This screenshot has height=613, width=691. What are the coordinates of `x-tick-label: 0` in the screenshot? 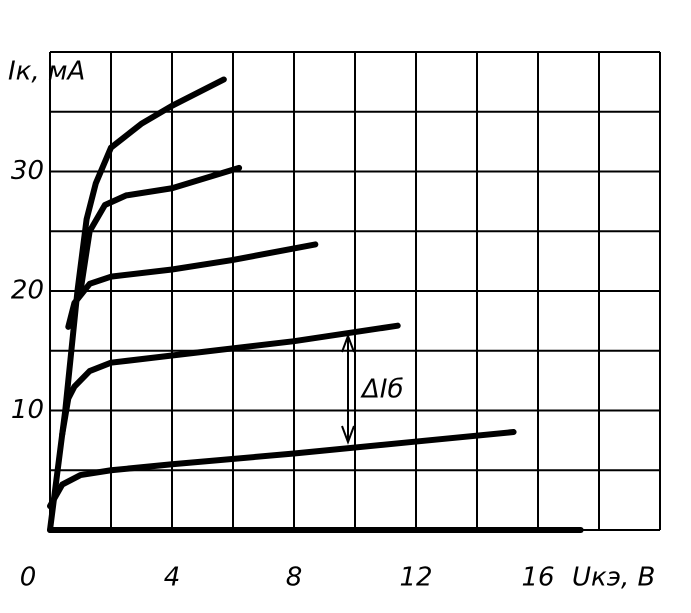 It's located at (28, 578).